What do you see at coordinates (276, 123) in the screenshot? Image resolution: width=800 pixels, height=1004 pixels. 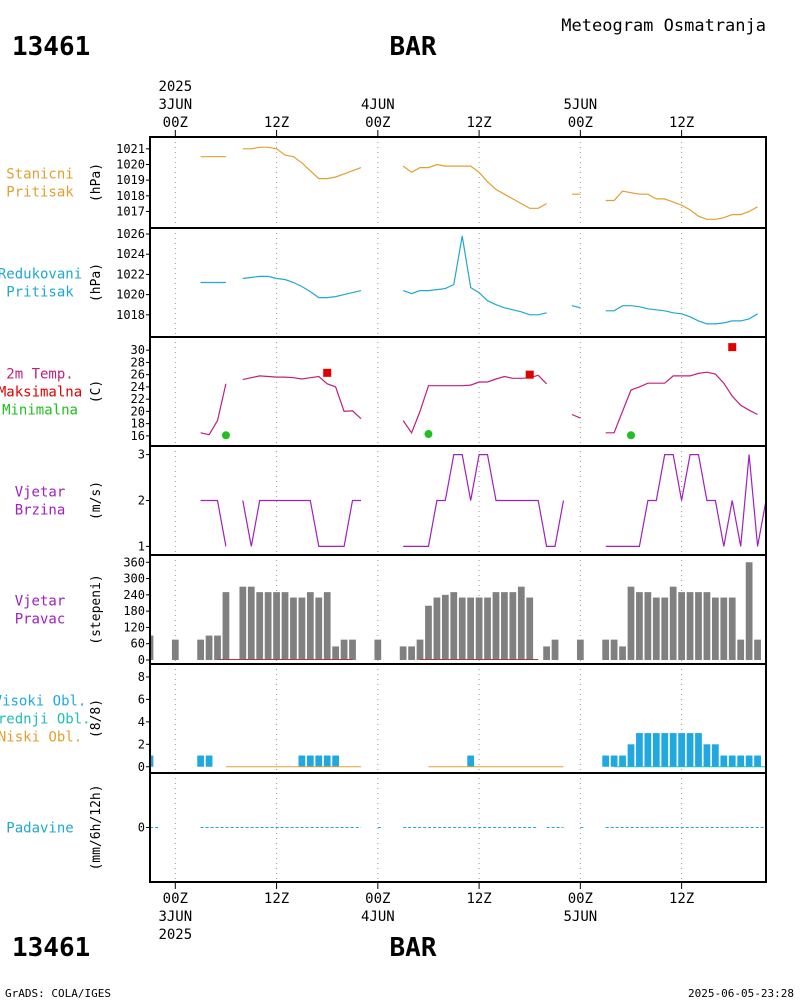 I see `top-tick-label: 12Z` at bounding box center [276, 123].